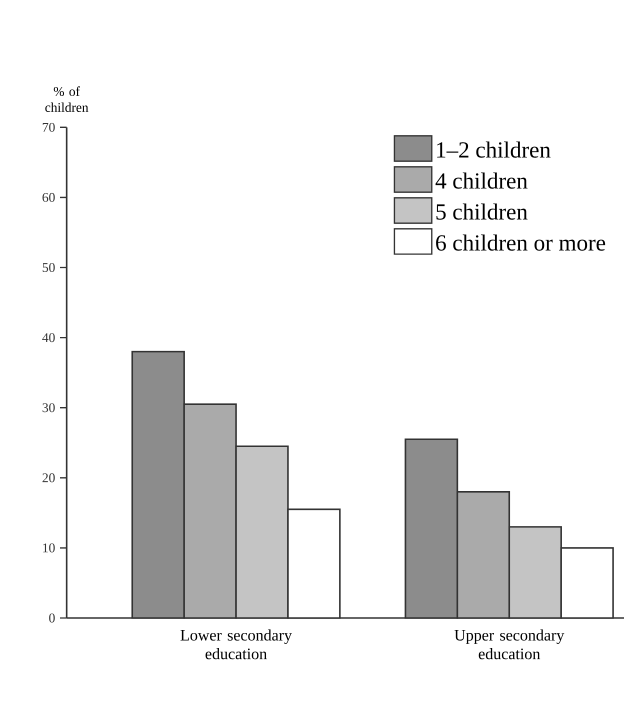 This screenshot has height=702, width=626. What do you see at coordinates (52, 617) in the screenshot?
I see `y-tick-label: 0` at bounding box center [52, 617].